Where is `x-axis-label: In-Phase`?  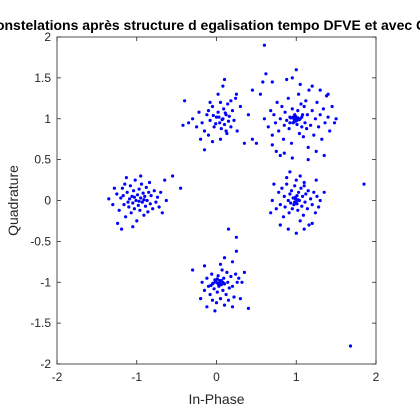
x-axis-label: In-Phase is located at coordinates (216, 399).